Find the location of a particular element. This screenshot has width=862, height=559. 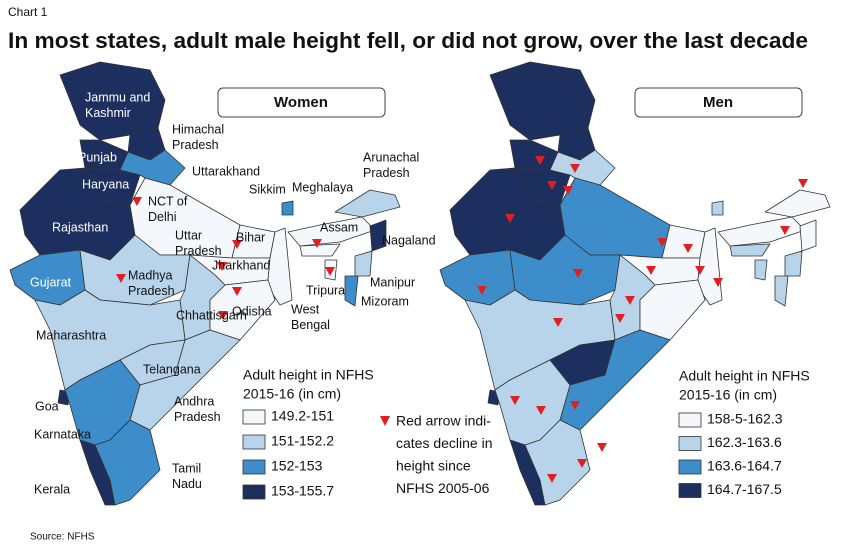

state-label: Meghalaya is located at coordinates (322, 187).